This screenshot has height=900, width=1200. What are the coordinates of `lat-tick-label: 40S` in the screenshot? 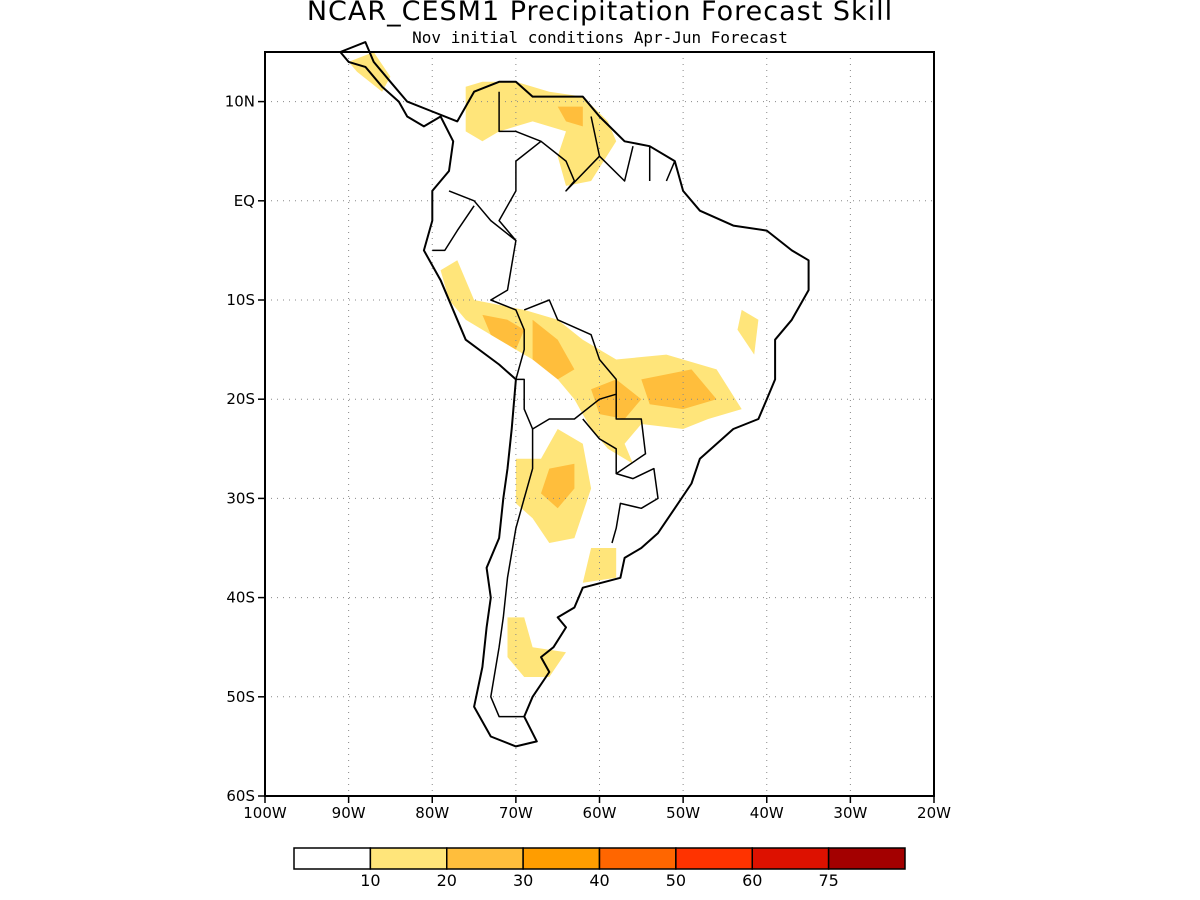 It's located at (240, 598).